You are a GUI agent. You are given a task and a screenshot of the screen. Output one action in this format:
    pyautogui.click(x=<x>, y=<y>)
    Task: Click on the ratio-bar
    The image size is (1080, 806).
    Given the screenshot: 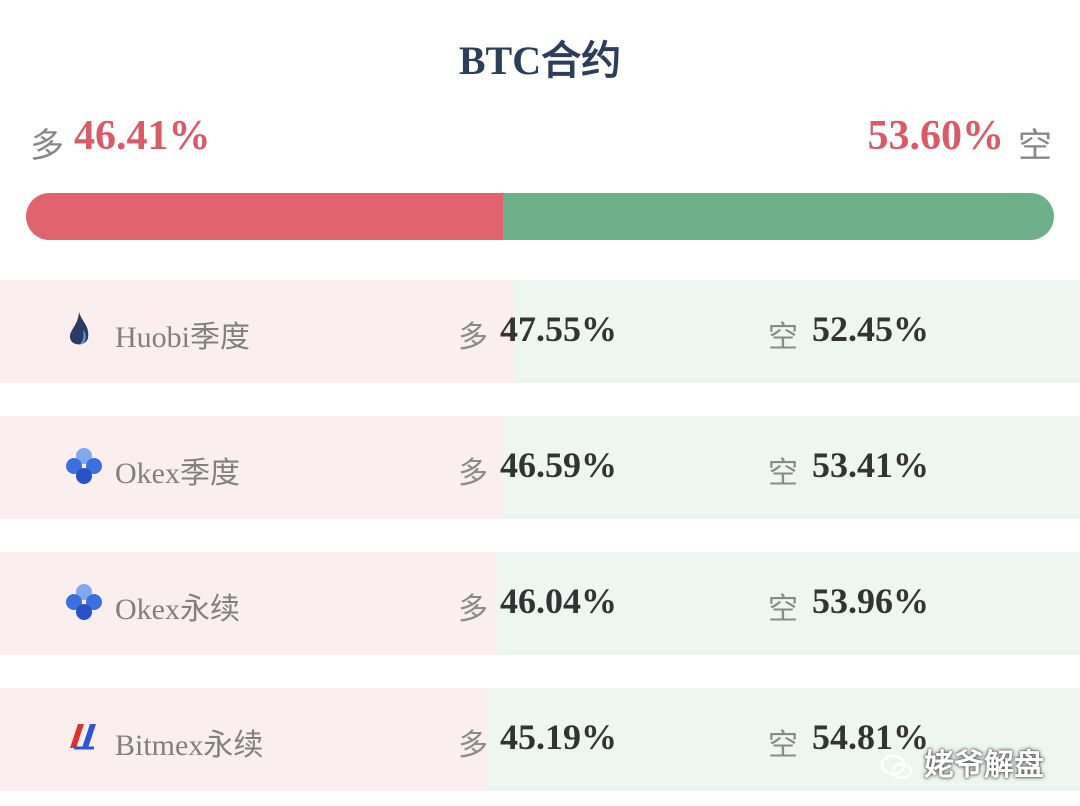 What is the action you would take?
    pyautogui.click(x=540, y=216)
    